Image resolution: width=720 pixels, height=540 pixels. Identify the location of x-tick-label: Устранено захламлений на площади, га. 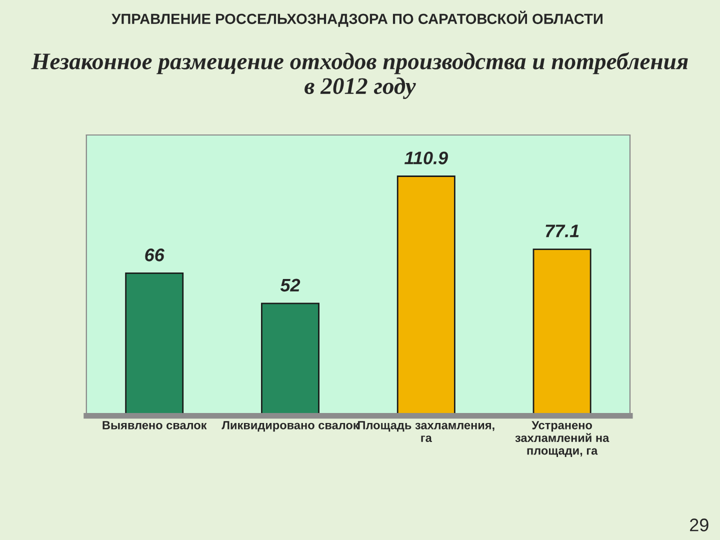
(562, 439).